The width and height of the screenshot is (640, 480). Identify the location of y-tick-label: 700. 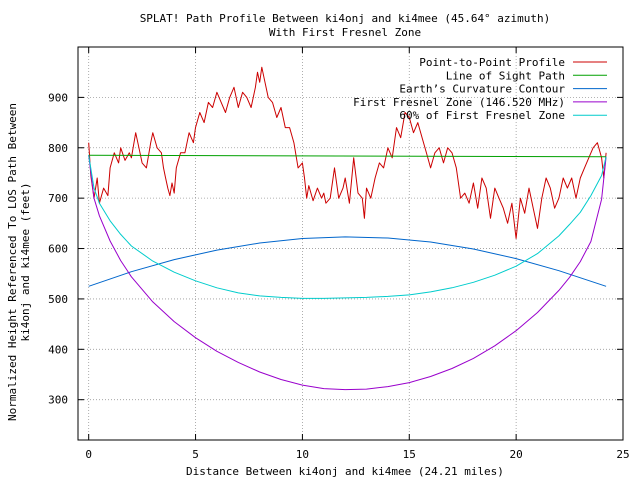
(58, 198).